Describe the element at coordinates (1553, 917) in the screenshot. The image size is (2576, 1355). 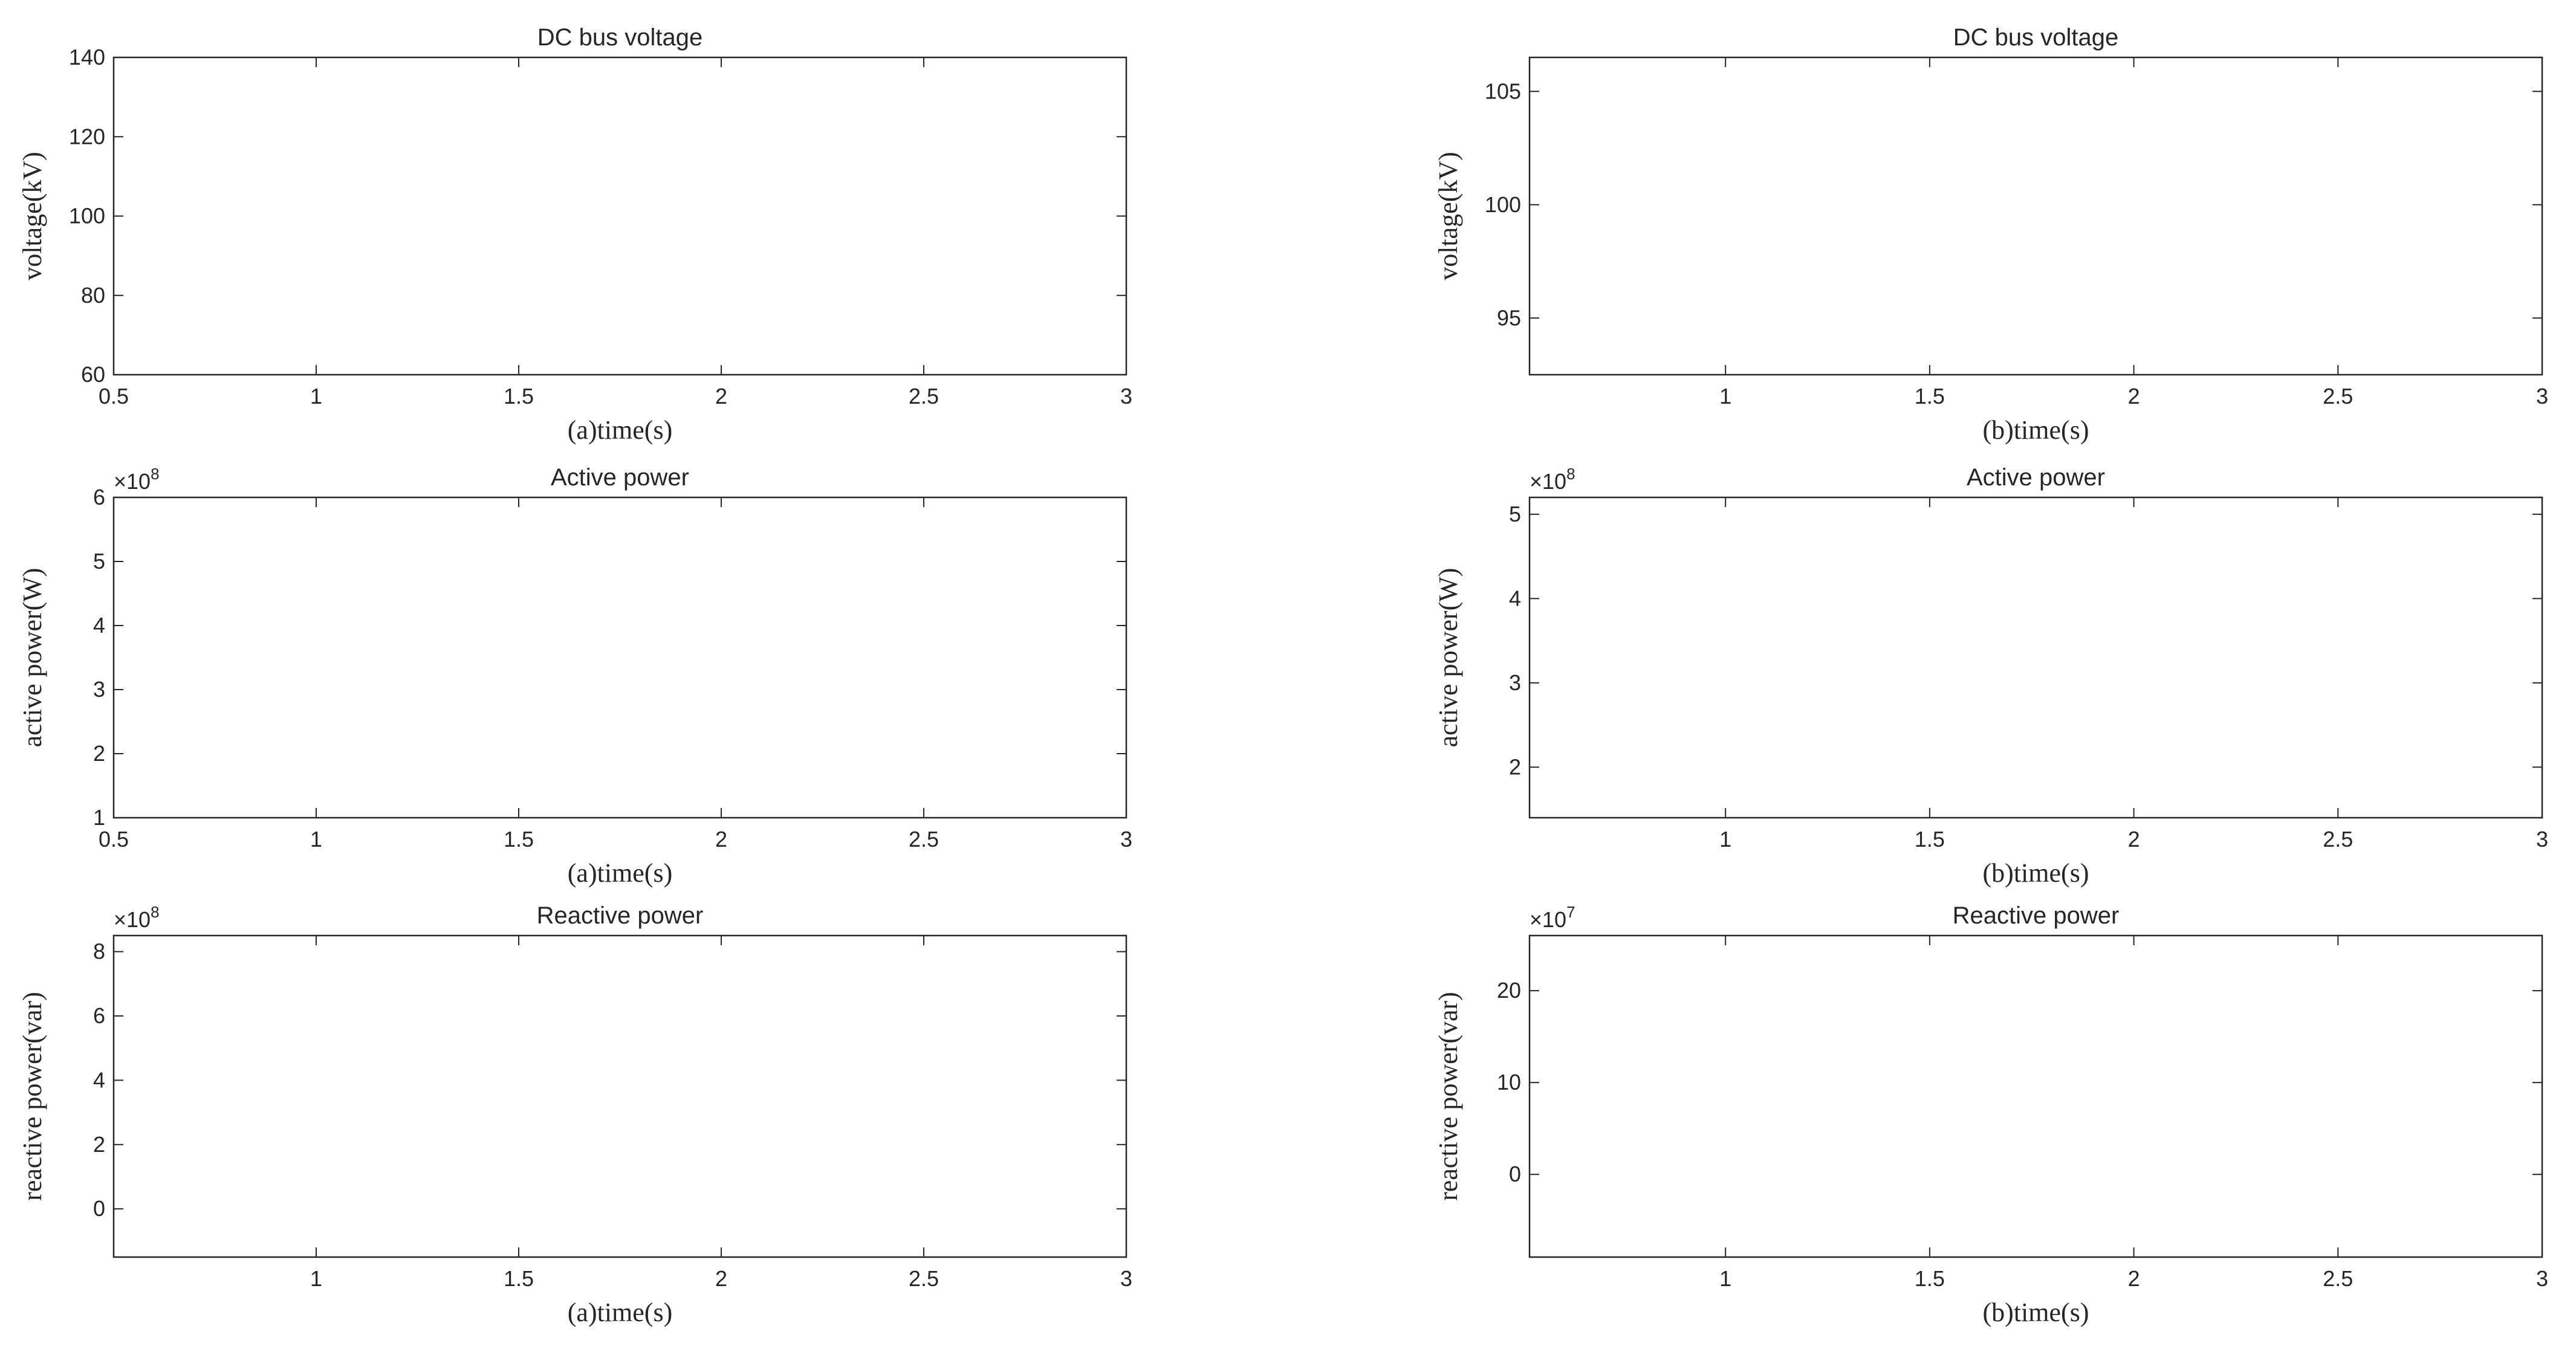
I see `exponent-label: ×10⁷` at that location.